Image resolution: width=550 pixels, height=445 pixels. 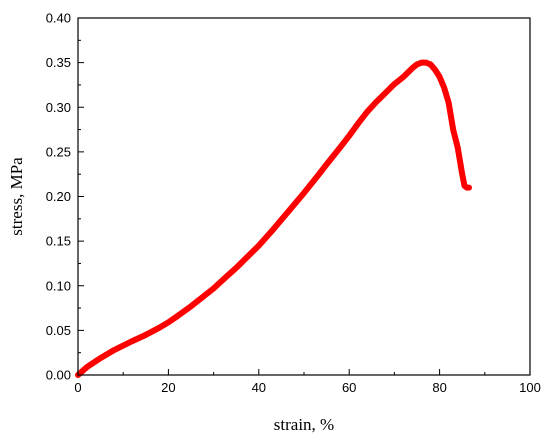 I want to click on x-tick-label: 20, so click(x=168, y=387).